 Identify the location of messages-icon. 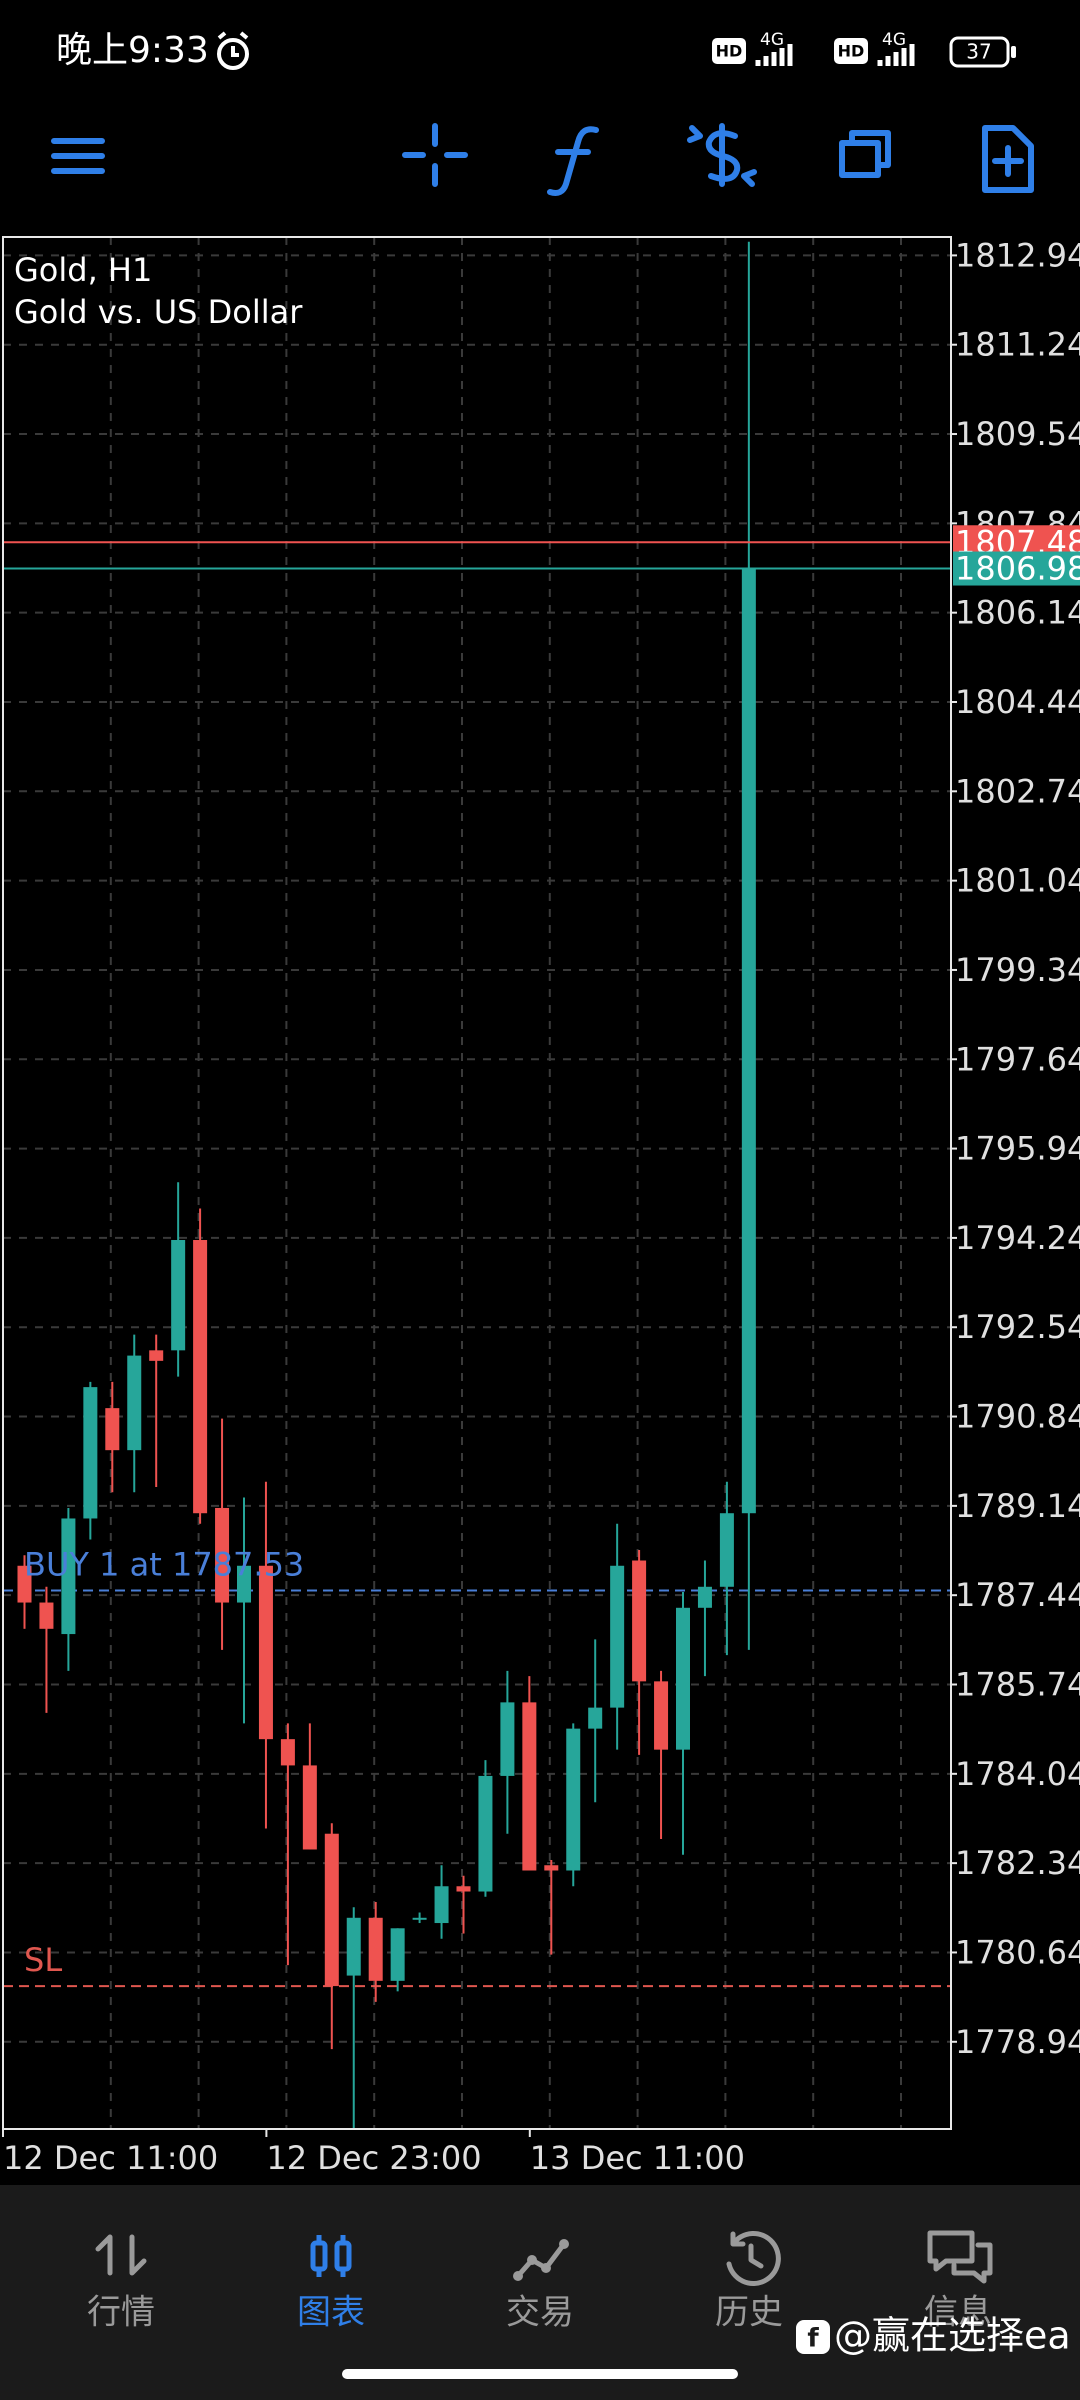
(960, 2257).